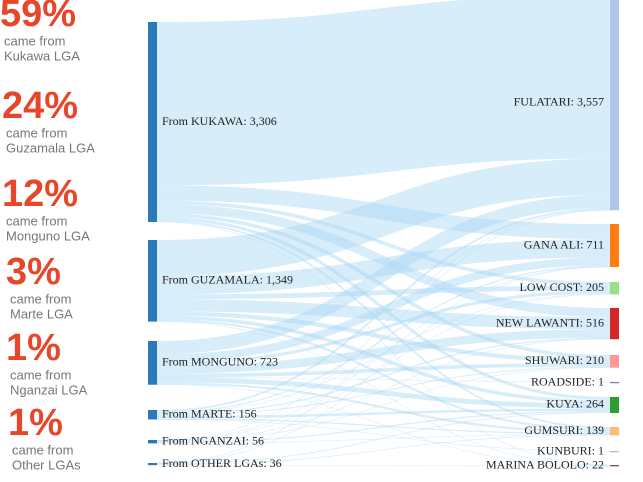 Image resolution: width=643 pixels, height=482 pixels. What do you see at coordinates (41, 313) in the screenshot?
I see `stat-caption: Marte LGA` at bounding box center [41, 313].